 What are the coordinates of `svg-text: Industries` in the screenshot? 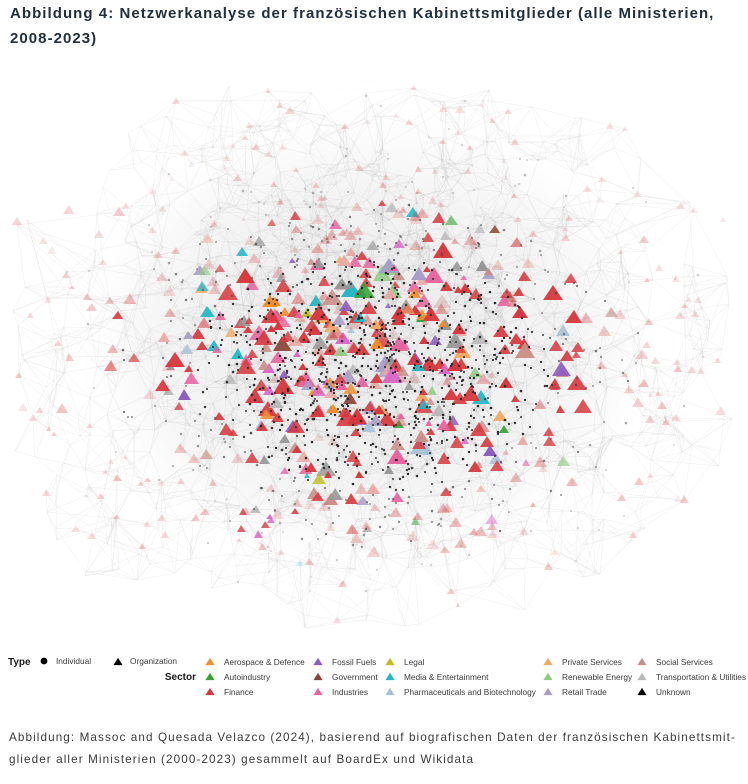 It's located at (350, 692).